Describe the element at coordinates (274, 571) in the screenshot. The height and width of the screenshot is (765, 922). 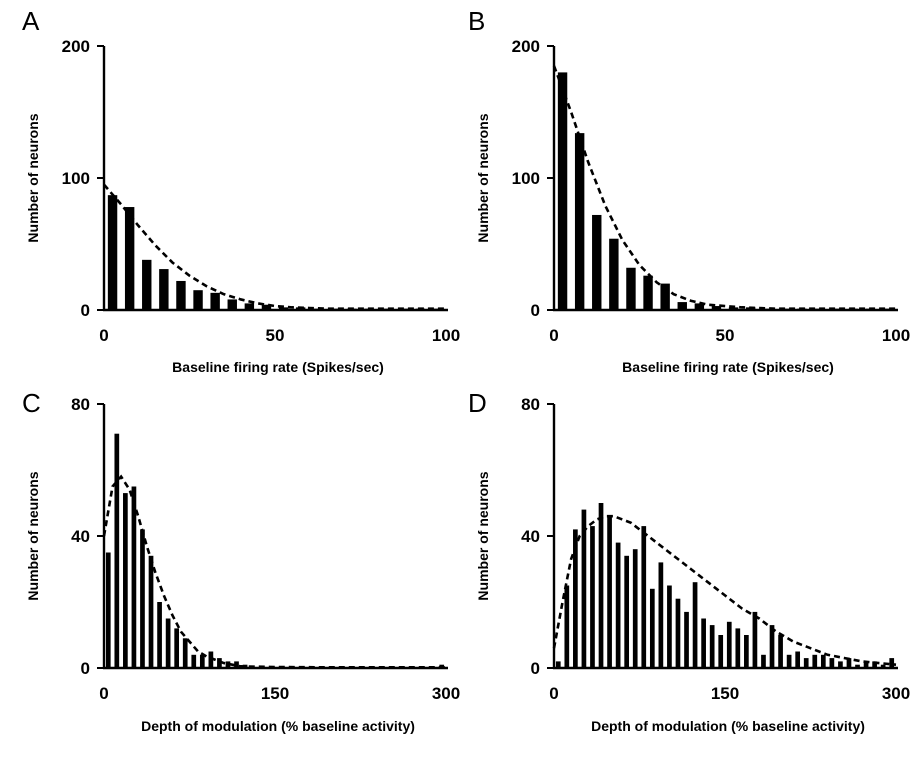
I see `fit-curve-c` at that location.